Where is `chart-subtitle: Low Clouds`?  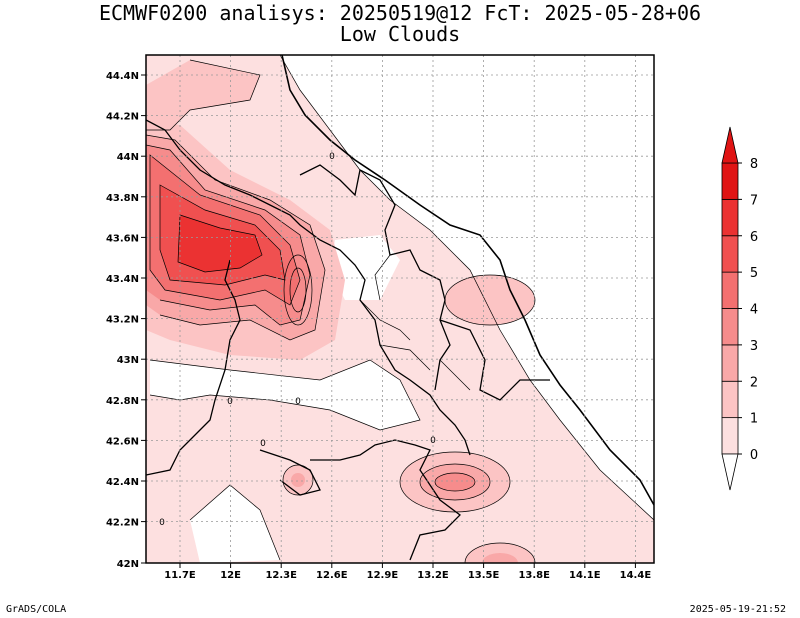
chart-subtitle: Low Clouds is located at coordinates (400, 34).